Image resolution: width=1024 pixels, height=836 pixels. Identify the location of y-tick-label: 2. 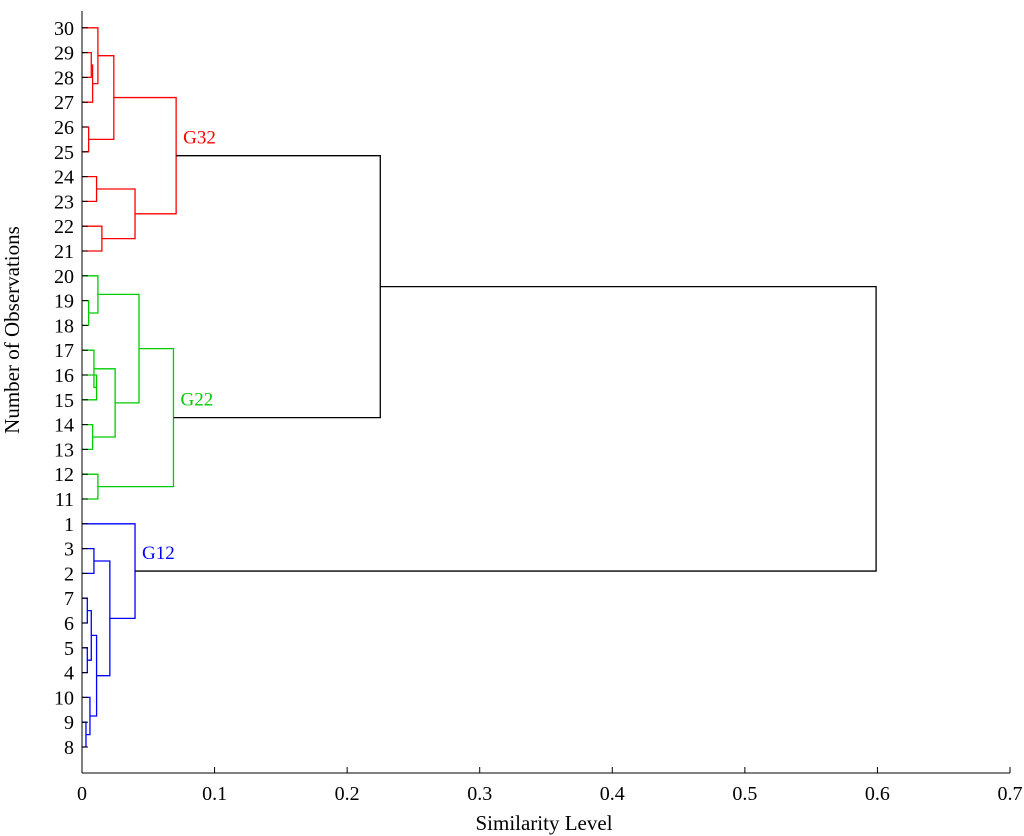
(69, 574).